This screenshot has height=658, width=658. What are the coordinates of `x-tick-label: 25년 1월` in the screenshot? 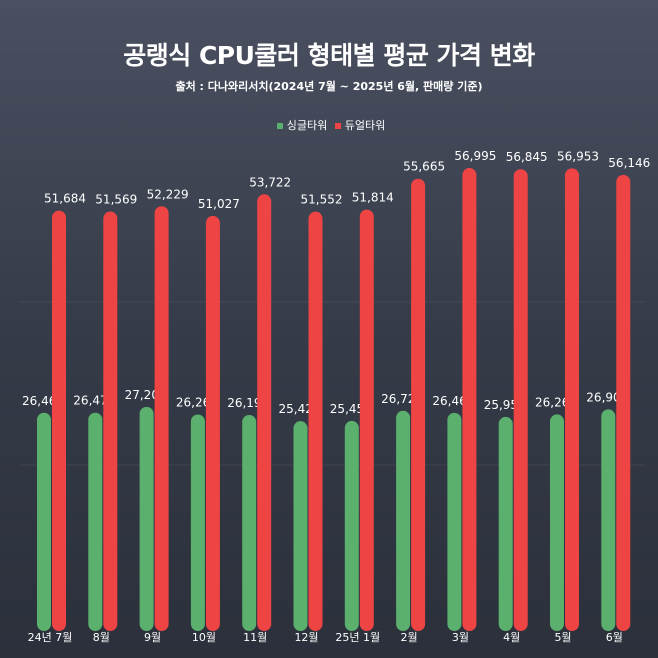 It's located at (357, 637).